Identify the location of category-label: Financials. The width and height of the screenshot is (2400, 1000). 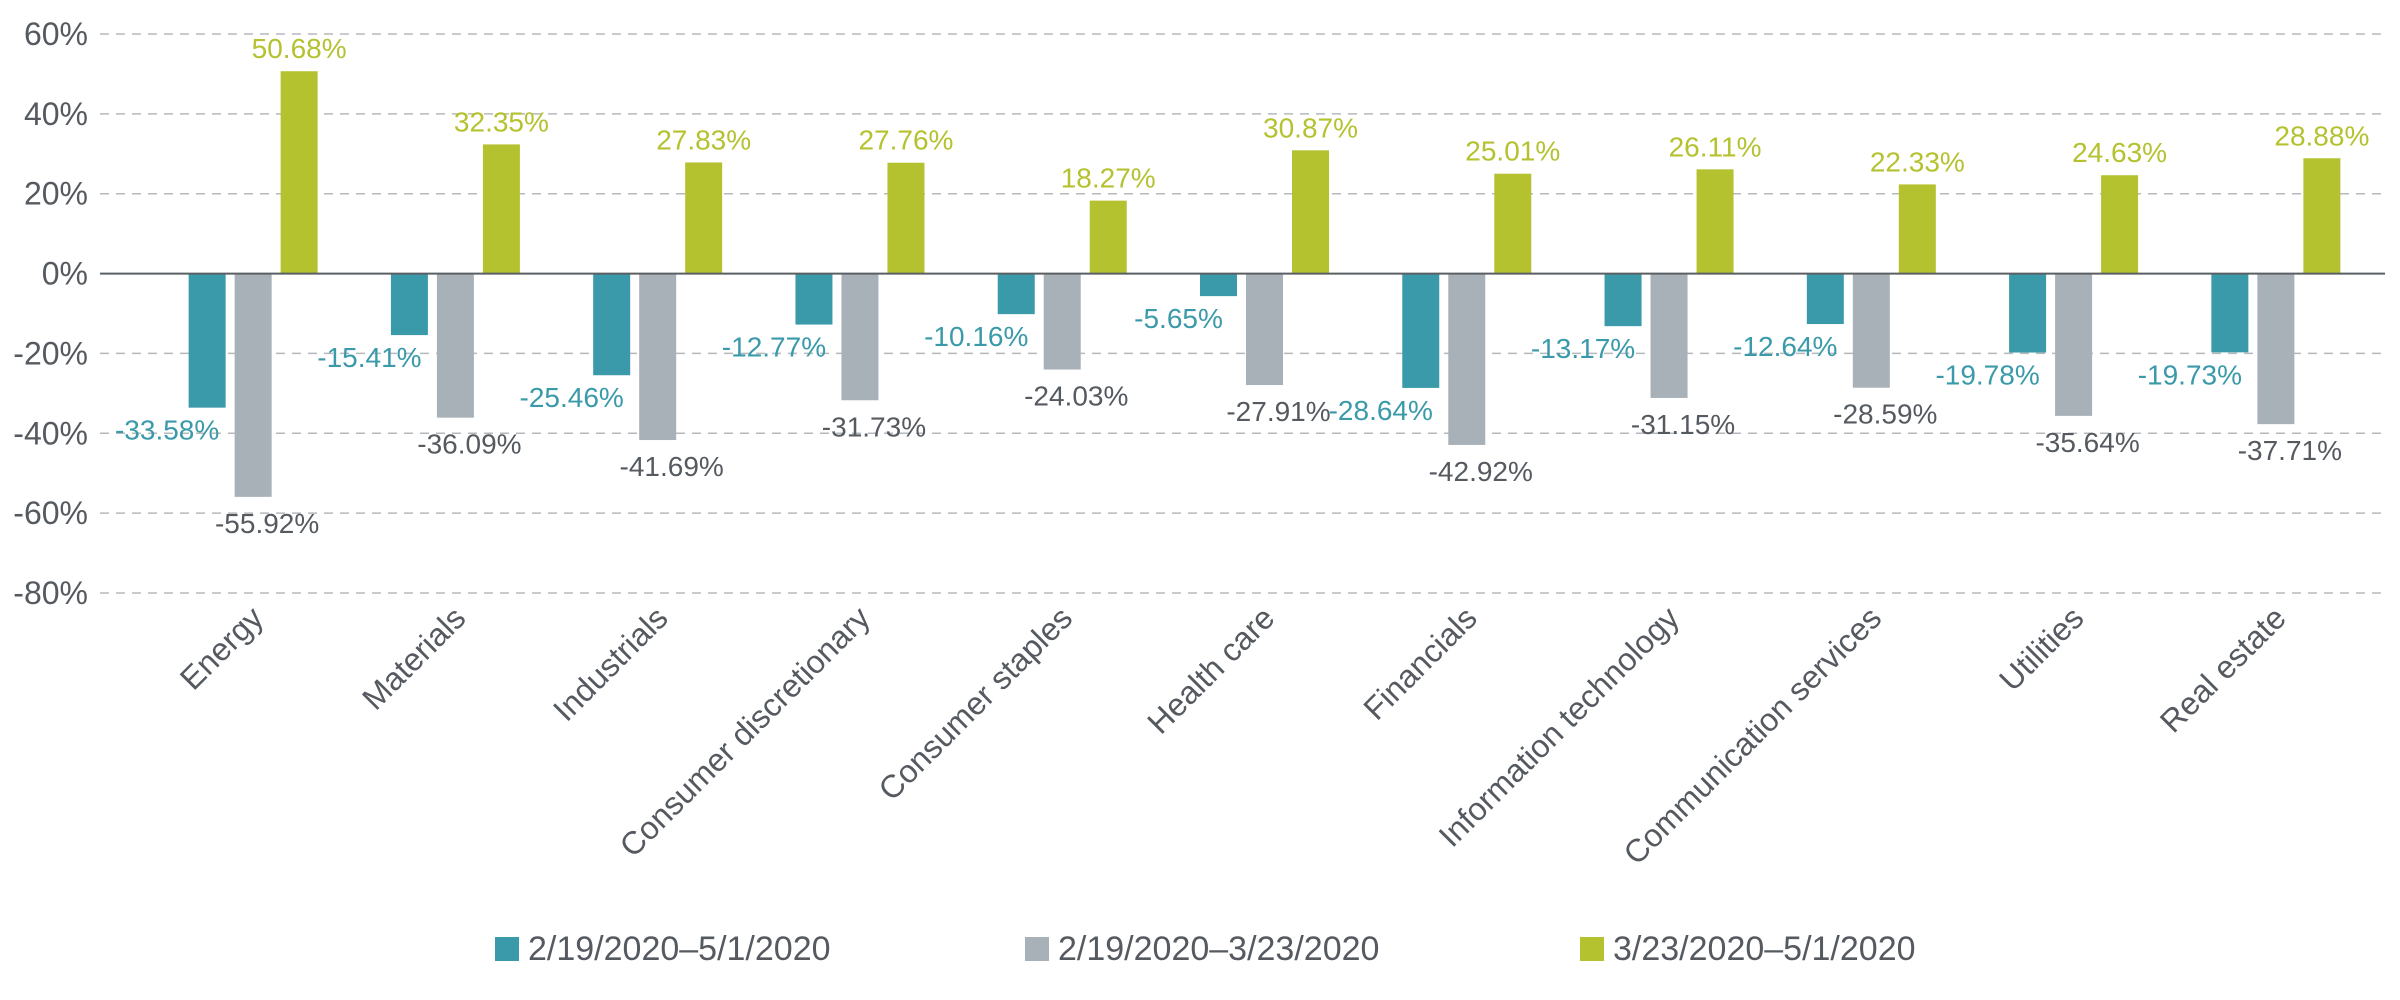
(1419, 662).